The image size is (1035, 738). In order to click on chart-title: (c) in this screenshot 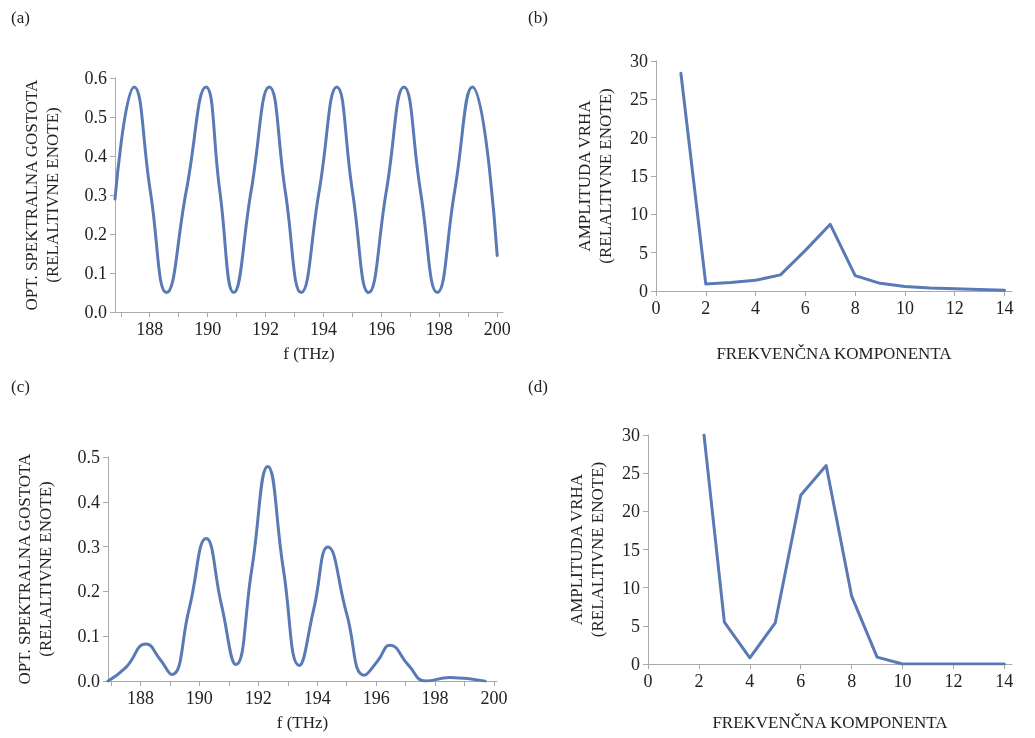, I will do `click(20, 386)`.